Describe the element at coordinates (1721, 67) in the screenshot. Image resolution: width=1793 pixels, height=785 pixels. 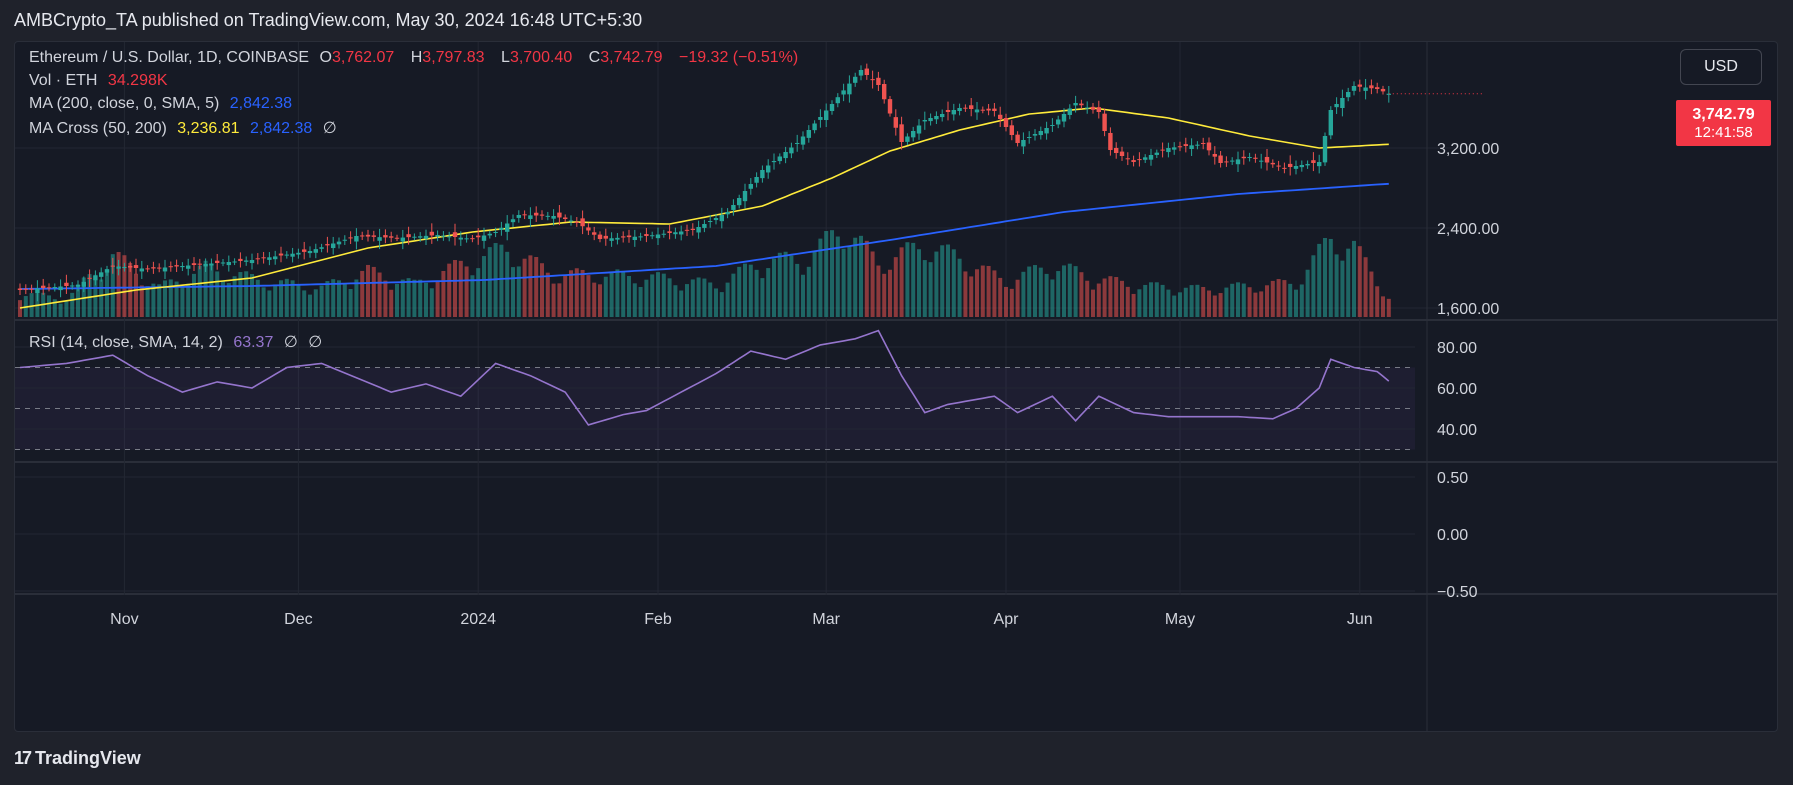
I see `currency-button: USD` at that location.